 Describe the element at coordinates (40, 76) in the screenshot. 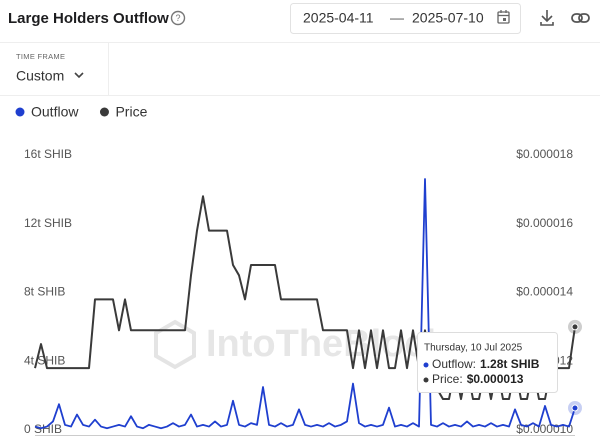

I see `time-frame-value: Custom` at that location.